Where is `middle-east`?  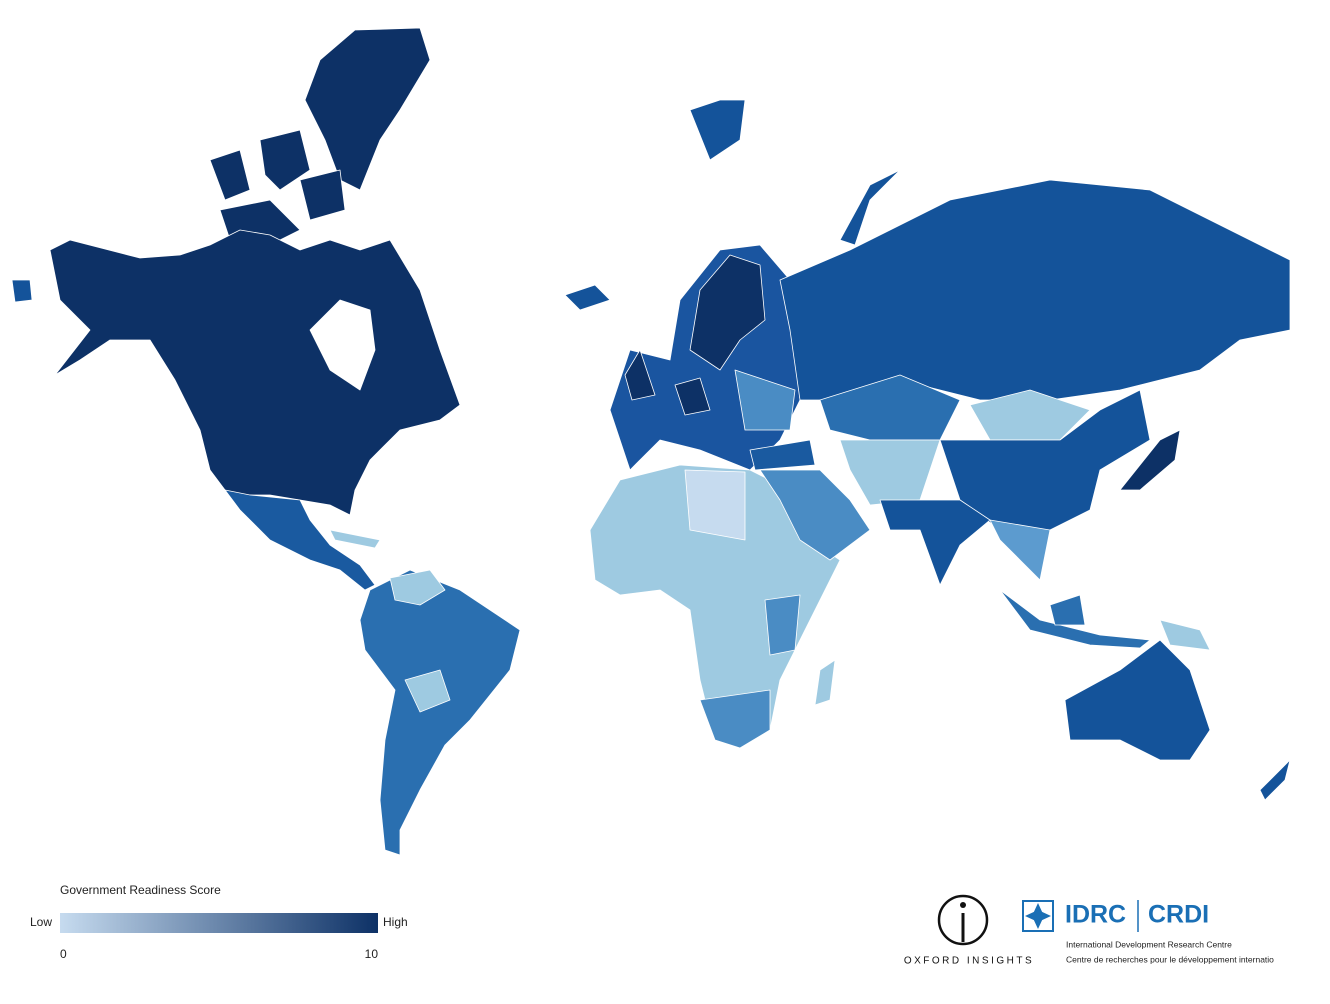
middle-east is located at coordinates (815, 515).